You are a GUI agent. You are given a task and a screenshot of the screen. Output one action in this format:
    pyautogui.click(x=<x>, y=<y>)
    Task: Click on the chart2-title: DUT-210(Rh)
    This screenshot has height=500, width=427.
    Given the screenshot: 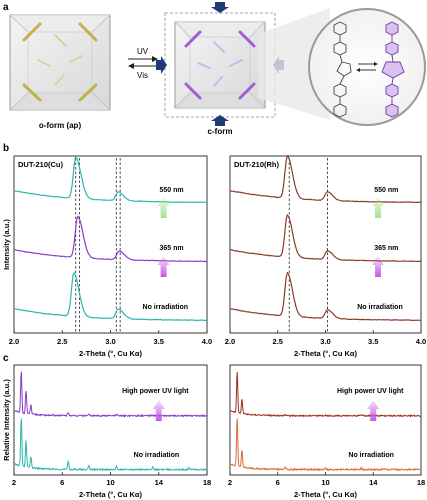 What is the action you would take?
    pyautogui.click(x=257, y=164)
    